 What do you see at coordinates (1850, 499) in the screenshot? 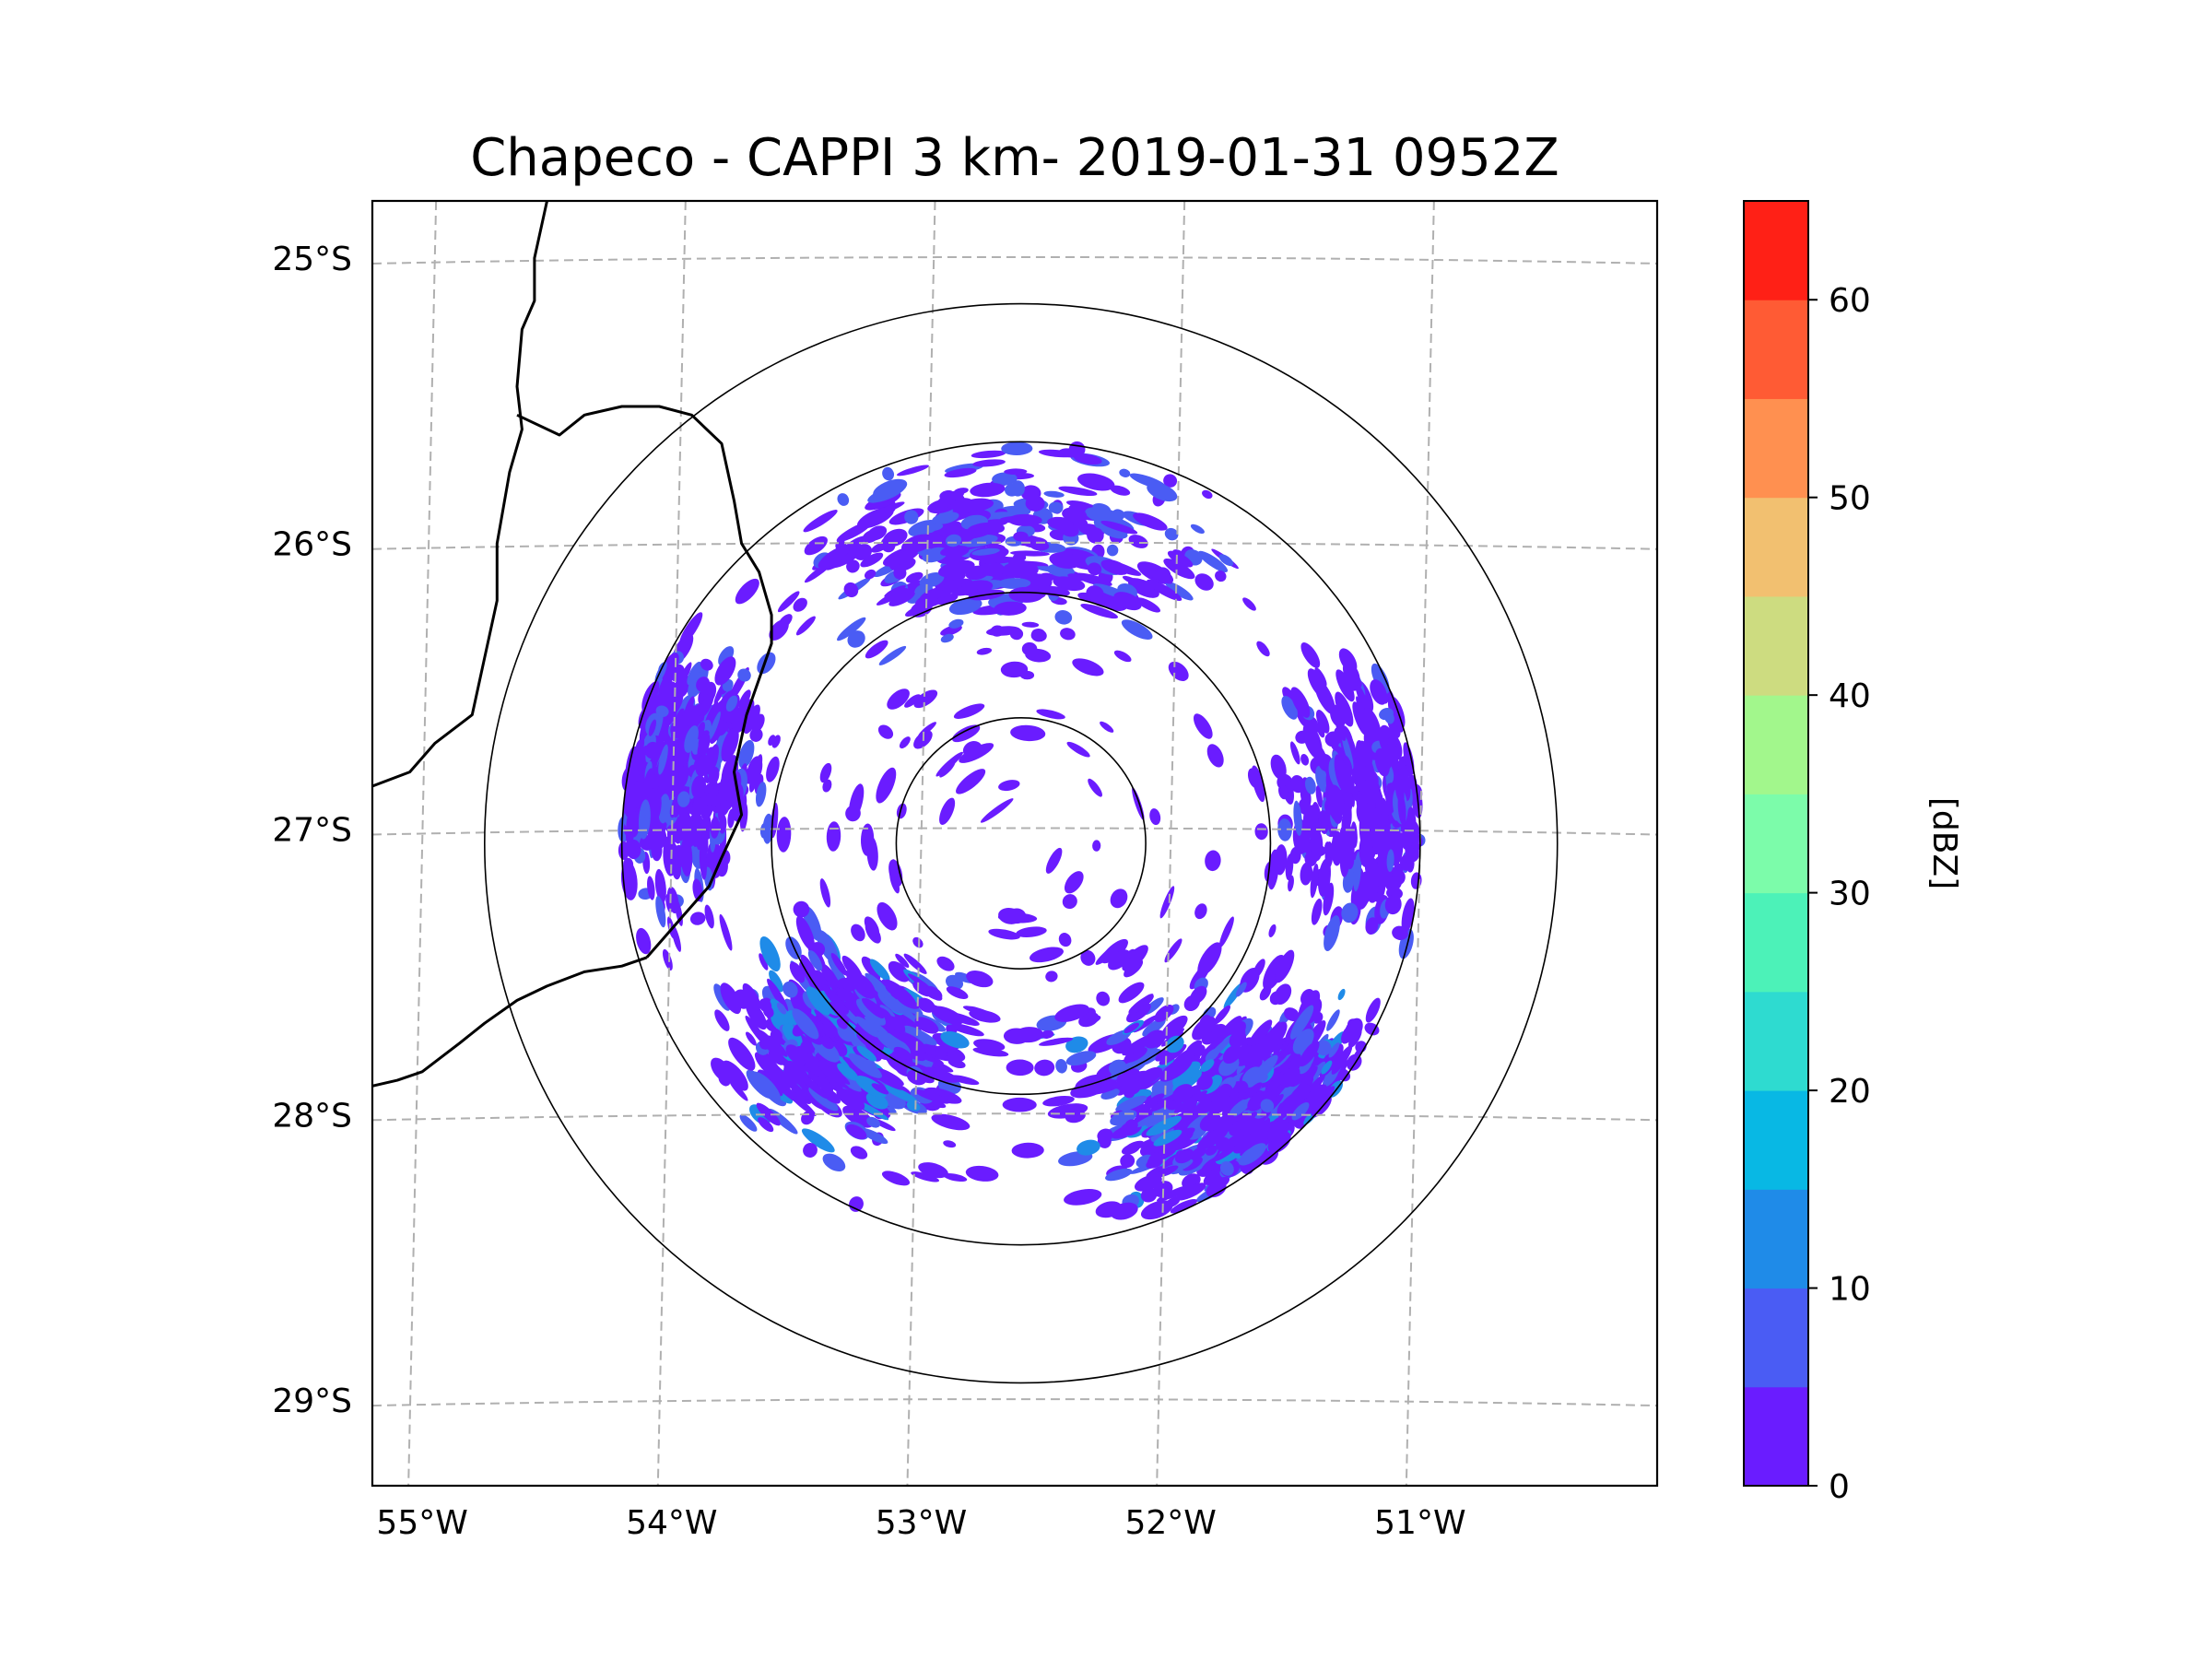
I see `colorbar-tick-label: 50` at bounding box center [1850, 499].